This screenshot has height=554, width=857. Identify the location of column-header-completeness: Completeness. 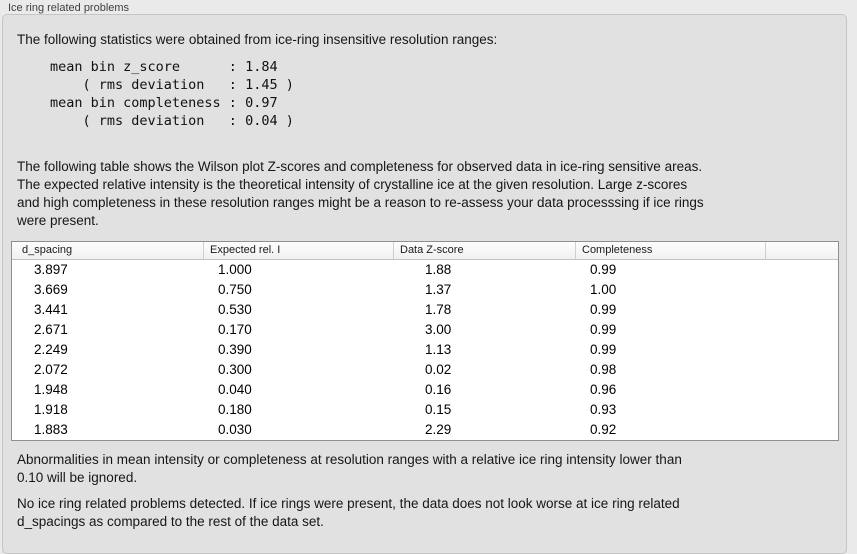
(670, 250).